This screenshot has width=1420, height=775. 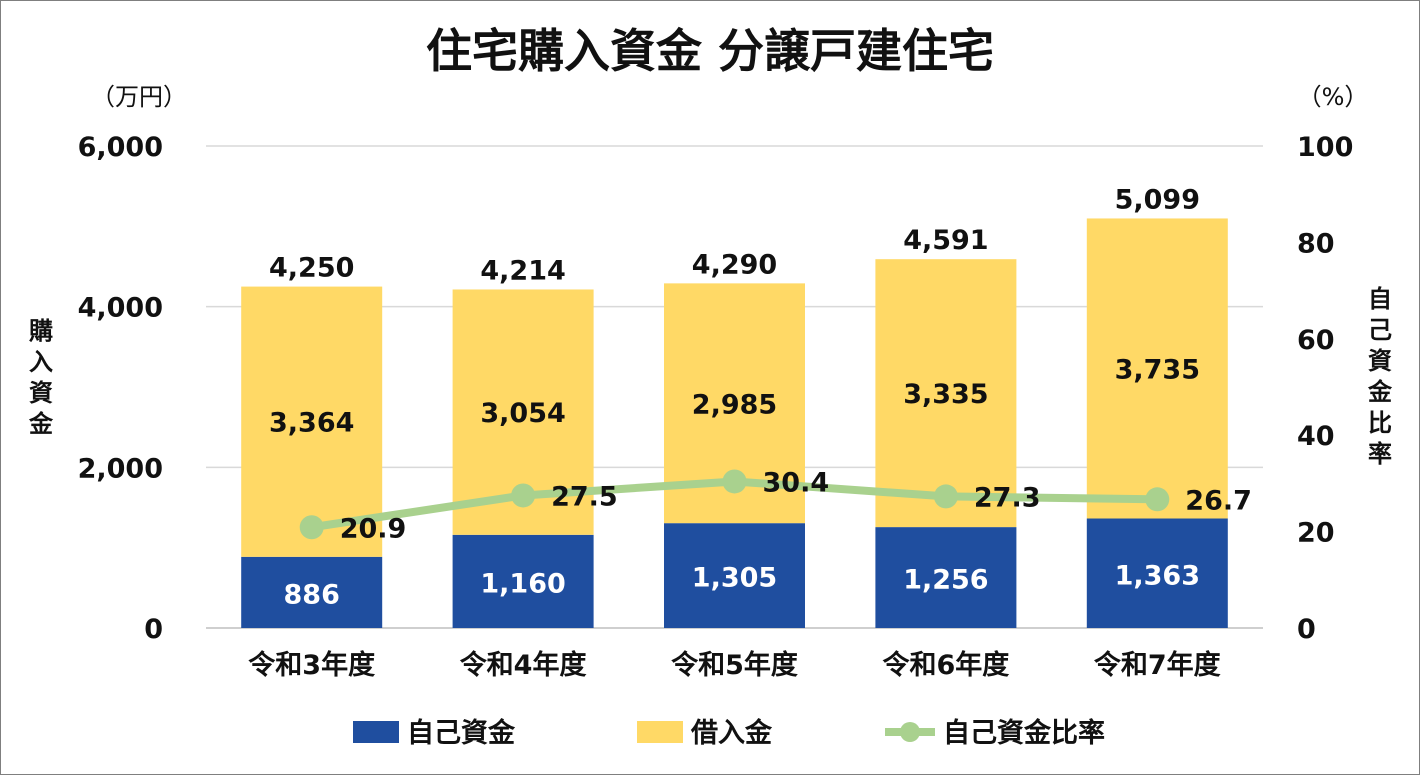 I want to click on left-tick-label: 2,000, so click(x=120, y=468).